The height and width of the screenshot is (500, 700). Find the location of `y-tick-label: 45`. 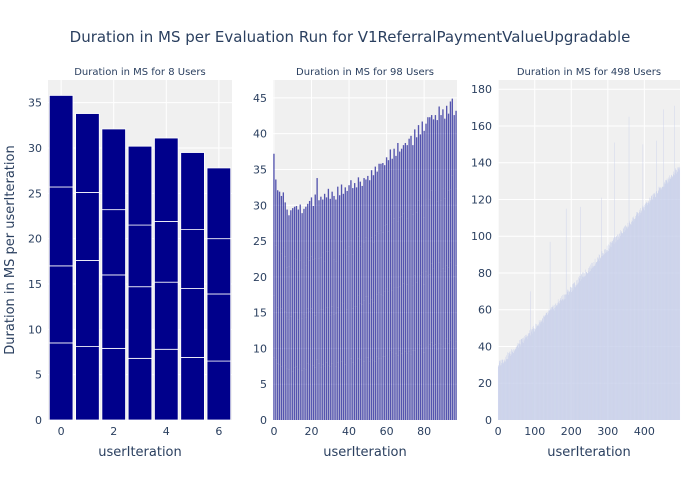

y-tick-label: 45 is located at coordinates (260, 98).